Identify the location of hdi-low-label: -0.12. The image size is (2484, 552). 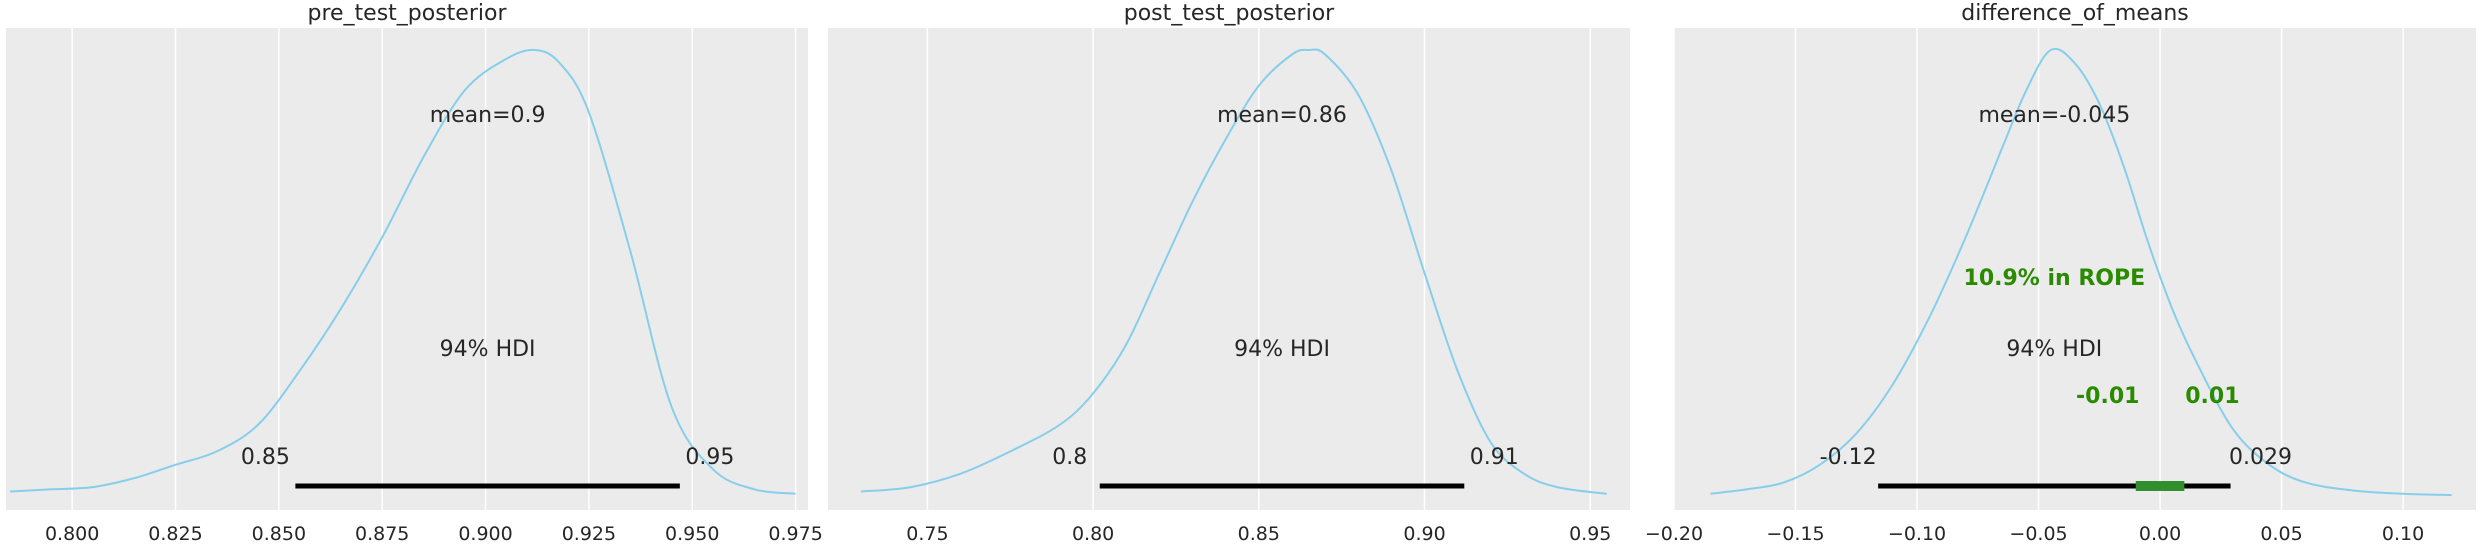
(1848, 457).